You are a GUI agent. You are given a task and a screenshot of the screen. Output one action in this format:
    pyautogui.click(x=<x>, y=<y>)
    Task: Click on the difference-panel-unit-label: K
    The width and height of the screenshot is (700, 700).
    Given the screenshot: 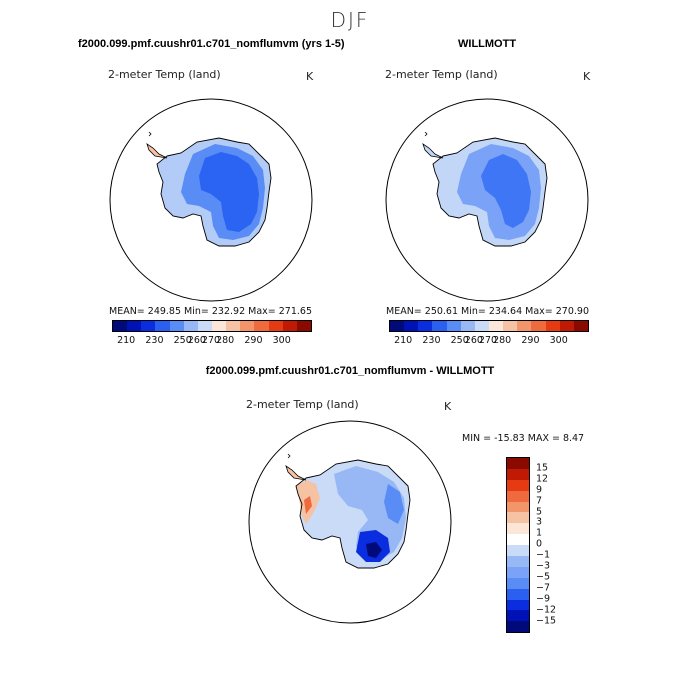 What is the action you would take?
    pyautogui.click(x=448, y=406)
    